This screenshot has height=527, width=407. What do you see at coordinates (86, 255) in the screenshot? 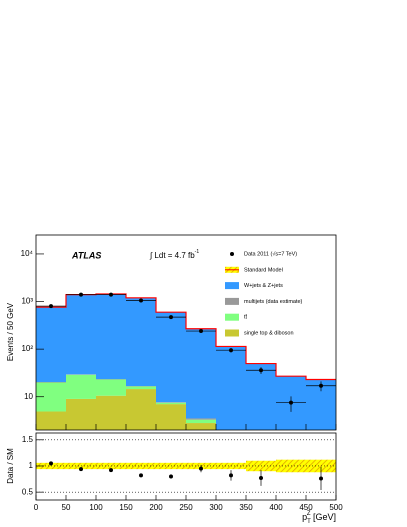
I see `atlas-label: ATLAS` at bounding box center [86, 255].